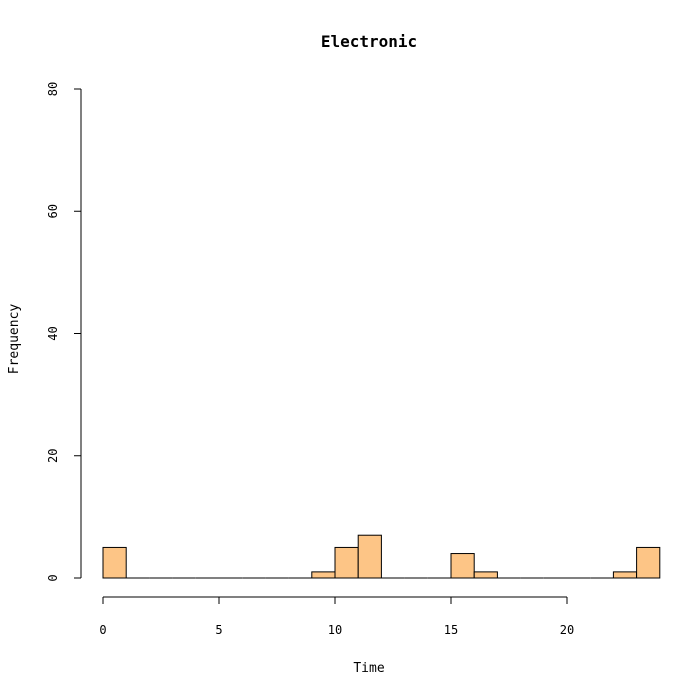 This screenshot has width=699, height=699. What do you see at coordinates (53, 456) in the screenshot?
I see `y-tick-label: 20` at bounding box center [53, 456].